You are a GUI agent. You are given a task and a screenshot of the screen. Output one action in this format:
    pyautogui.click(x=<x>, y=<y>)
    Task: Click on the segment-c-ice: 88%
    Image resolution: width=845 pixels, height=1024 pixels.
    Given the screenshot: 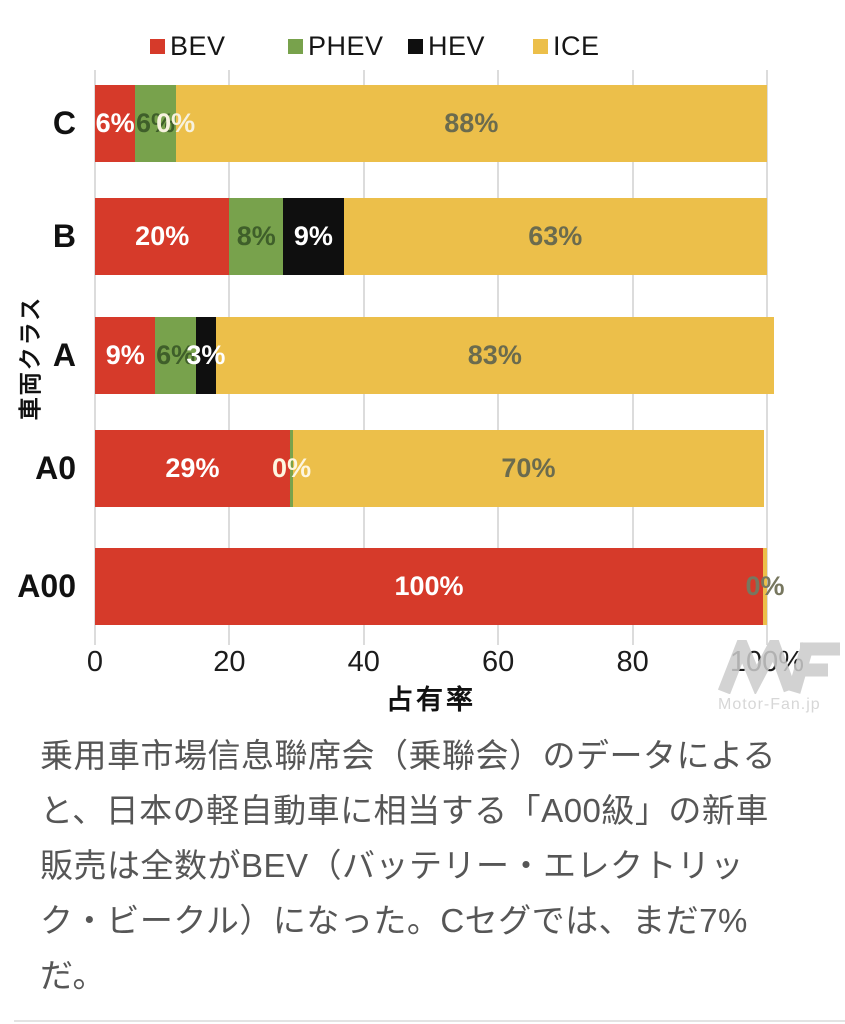 What is the action you would take?
    pyautogui.click(x=471, y=123)
    